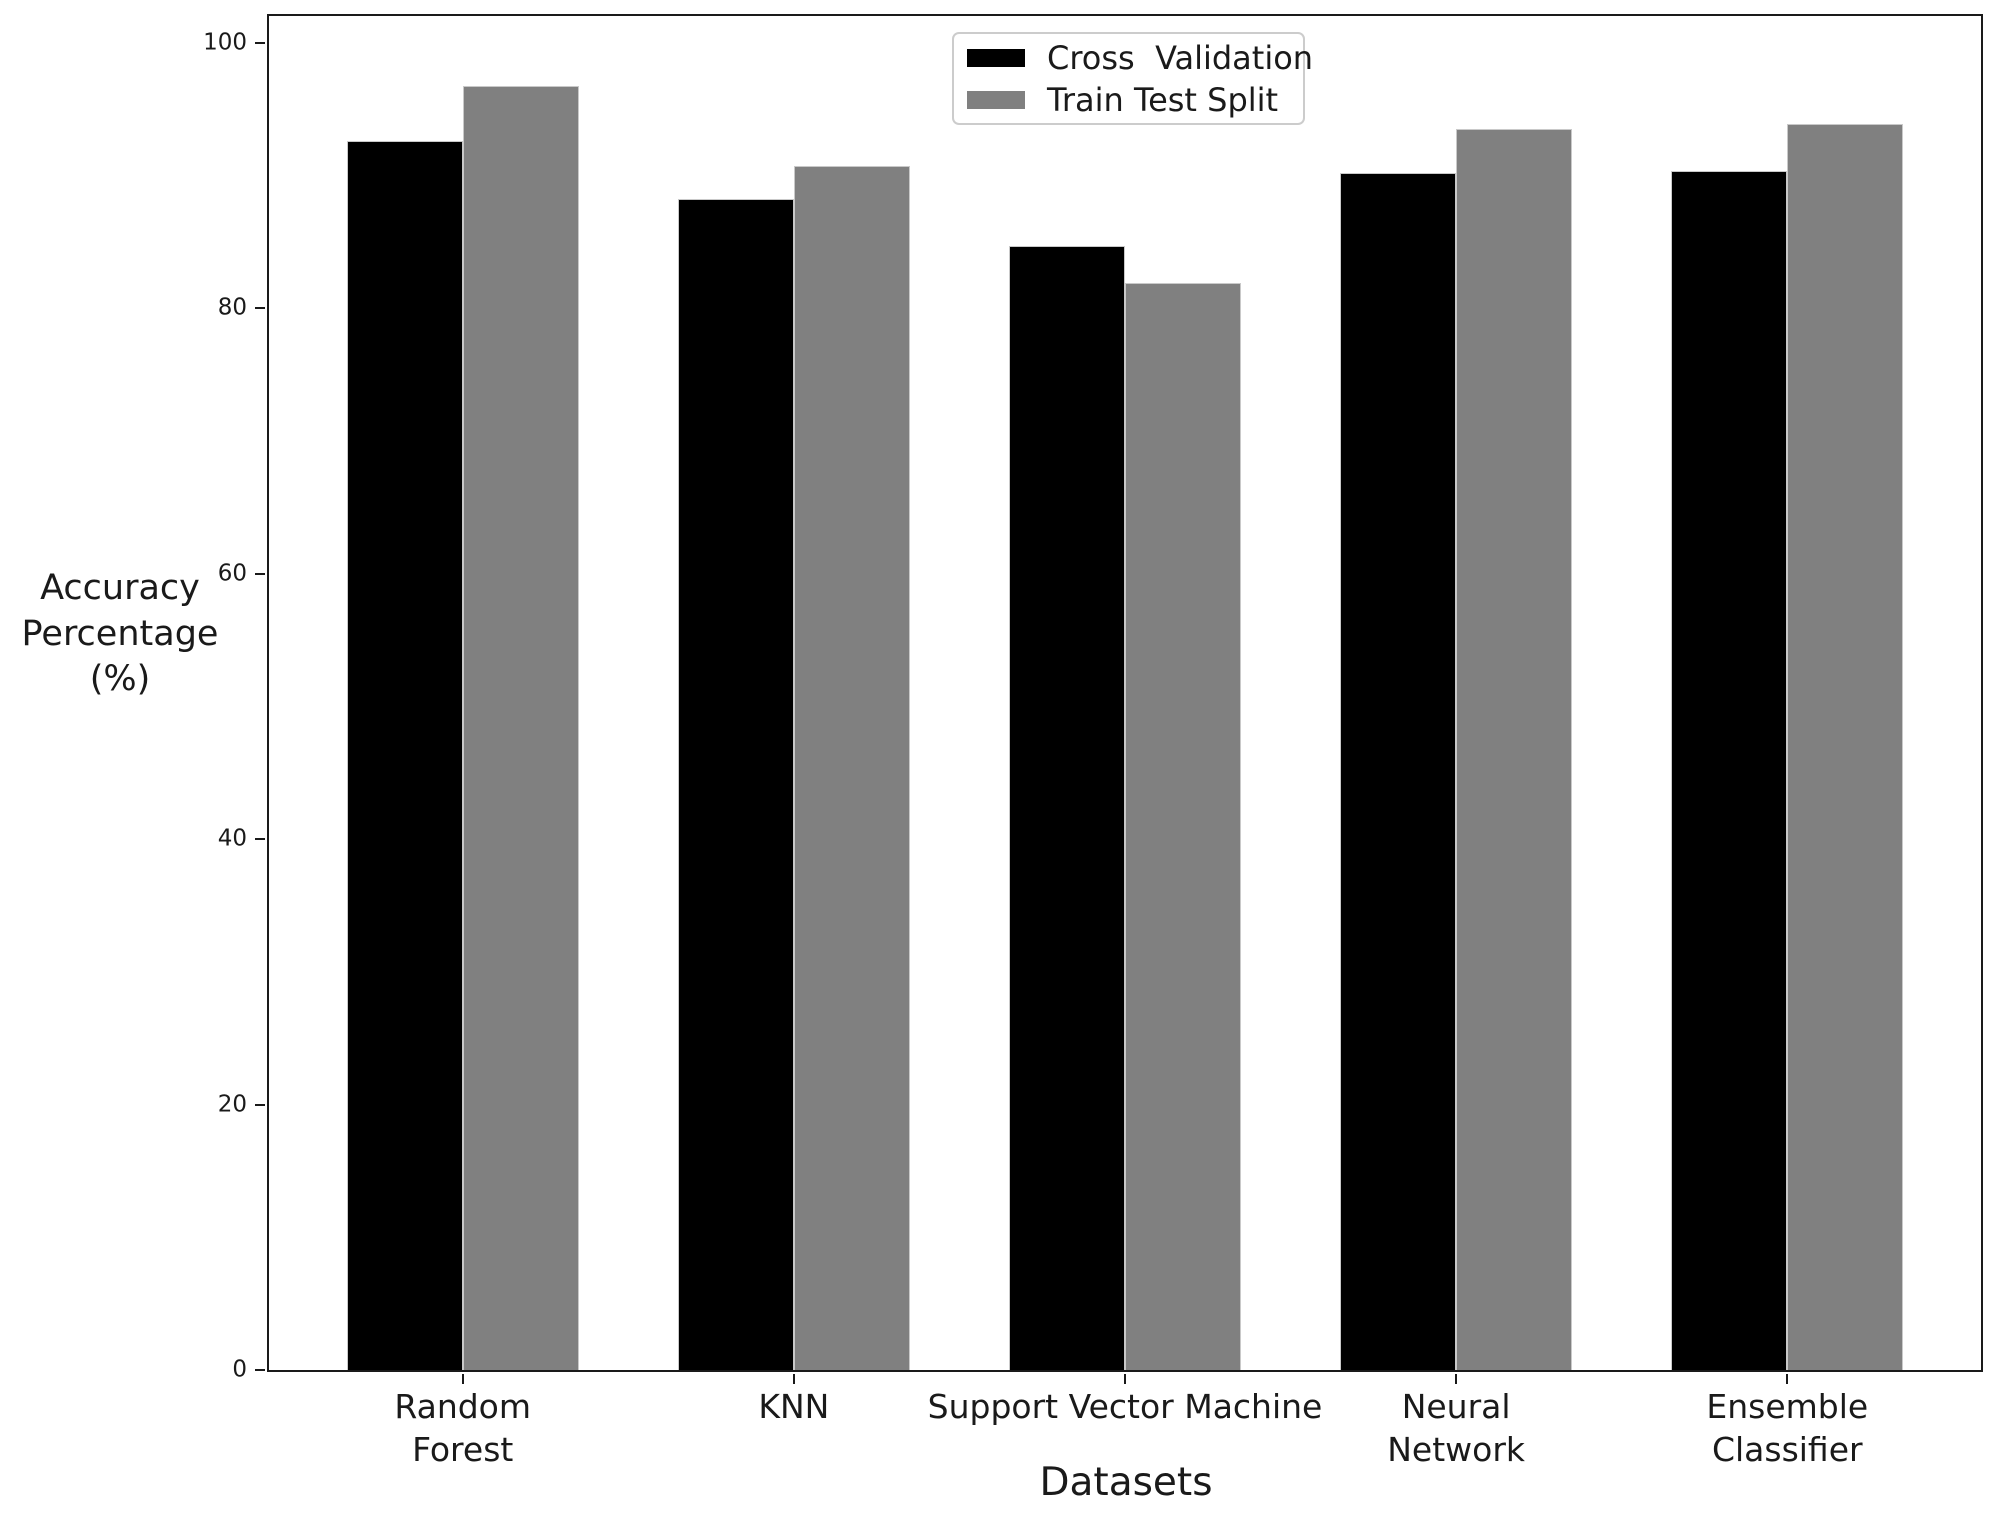 The width and height of the screenshot is (2004, 1515). What do you see at coordinates (996, 99) in the screenshot?
I see `legend-swatch-train-test-split` at bounding box center [996, 99].